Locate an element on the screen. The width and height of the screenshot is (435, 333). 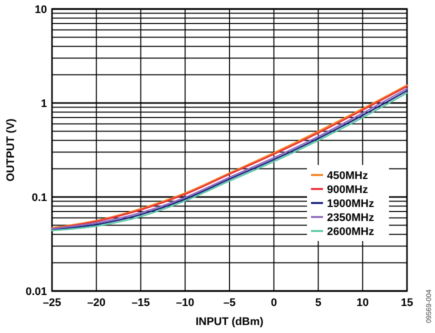
y-tick-label: 0.1 is located at coordinates (39, 198).